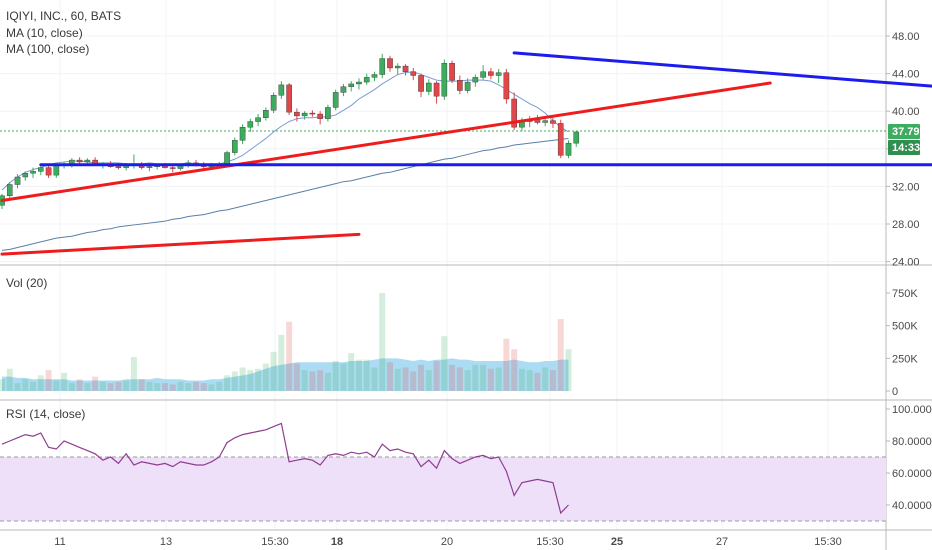 This screenshot has width=932, height=550. What do you see at coordinates (617, 542) in the screenshot?
I see `time-tick-label-6: 25` at bounding box center [617, 542].